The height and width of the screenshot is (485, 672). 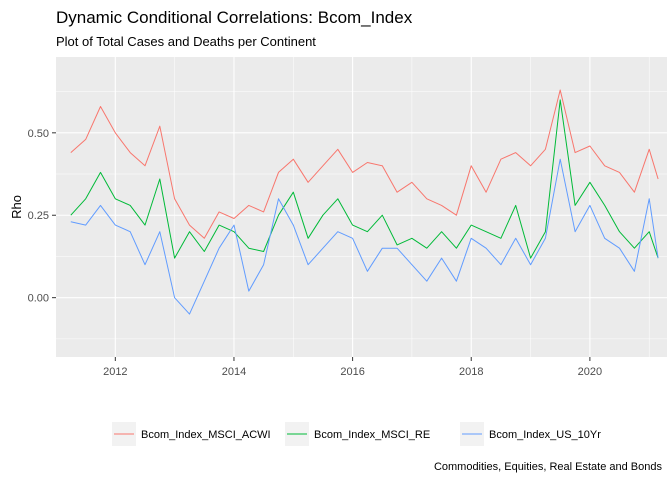 What do you see at coordinates (16, 207) in the screenshot?
I see `y-axis-title: Rho` at bounding box center [16, 207].